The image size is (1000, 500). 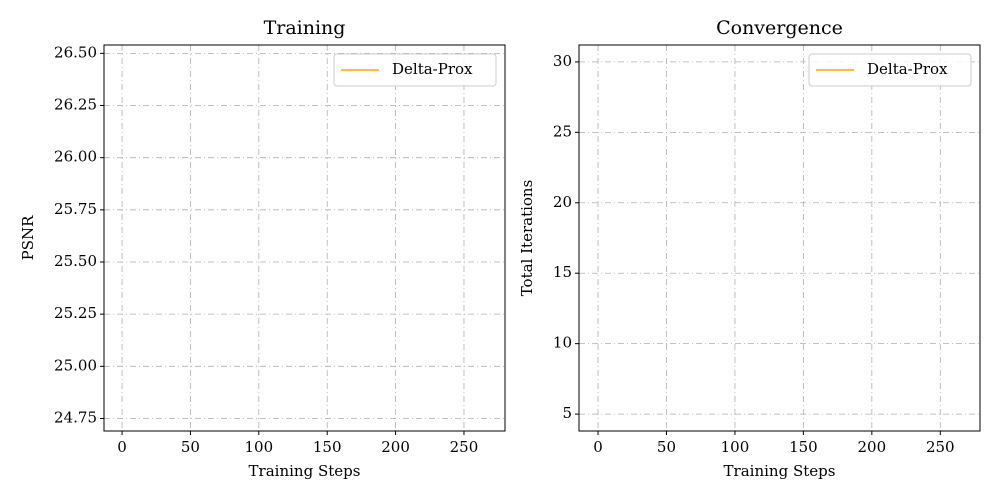 What do you see at coordinates (562, 272) in the screenshot?
I see `y-tick-label: 15` at bounding box center [562, 272].